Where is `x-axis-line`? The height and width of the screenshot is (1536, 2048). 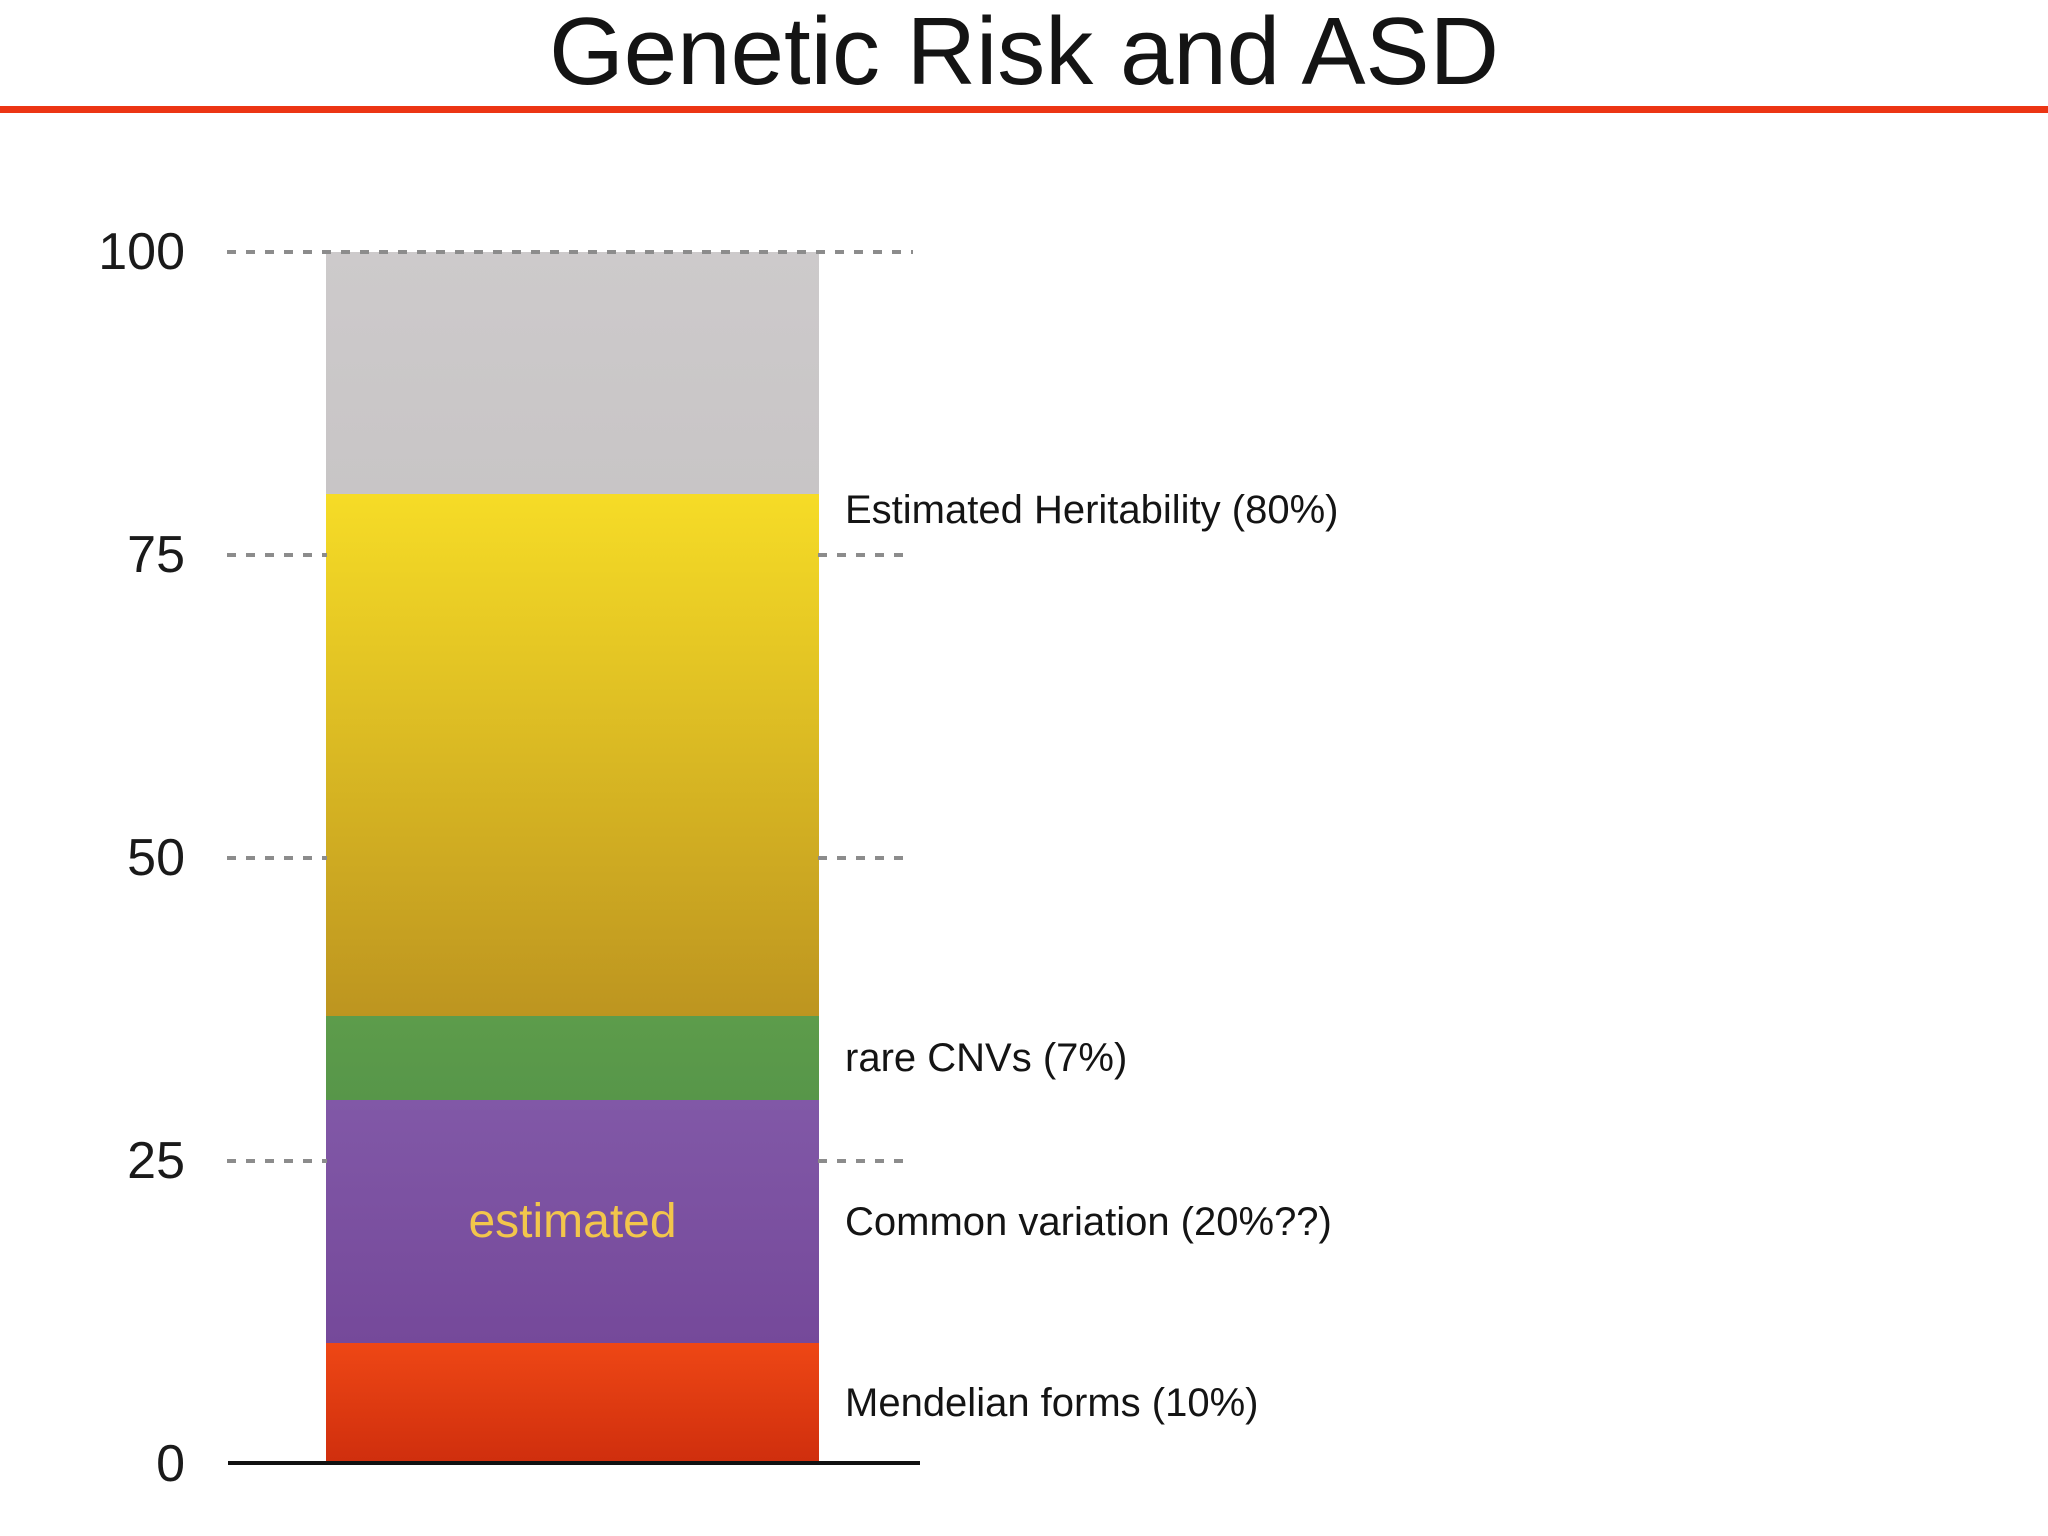
x-axis-line is located at coordinates (574, 1463).